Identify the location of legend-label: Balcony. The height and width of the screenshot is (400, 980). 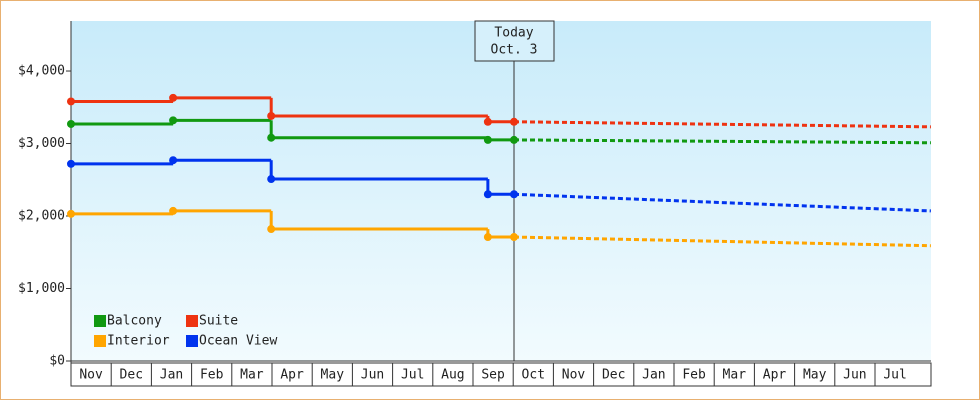
(134, 321).